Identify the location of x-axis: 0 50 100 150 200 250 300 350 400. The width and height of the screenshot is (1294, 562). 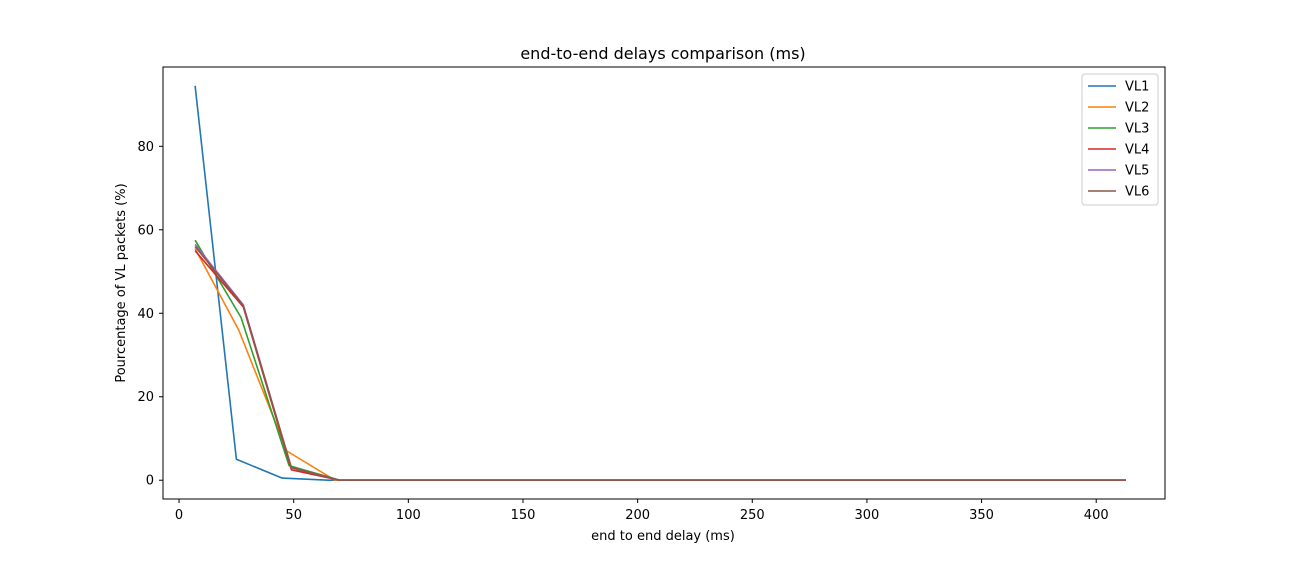
(642, 511).